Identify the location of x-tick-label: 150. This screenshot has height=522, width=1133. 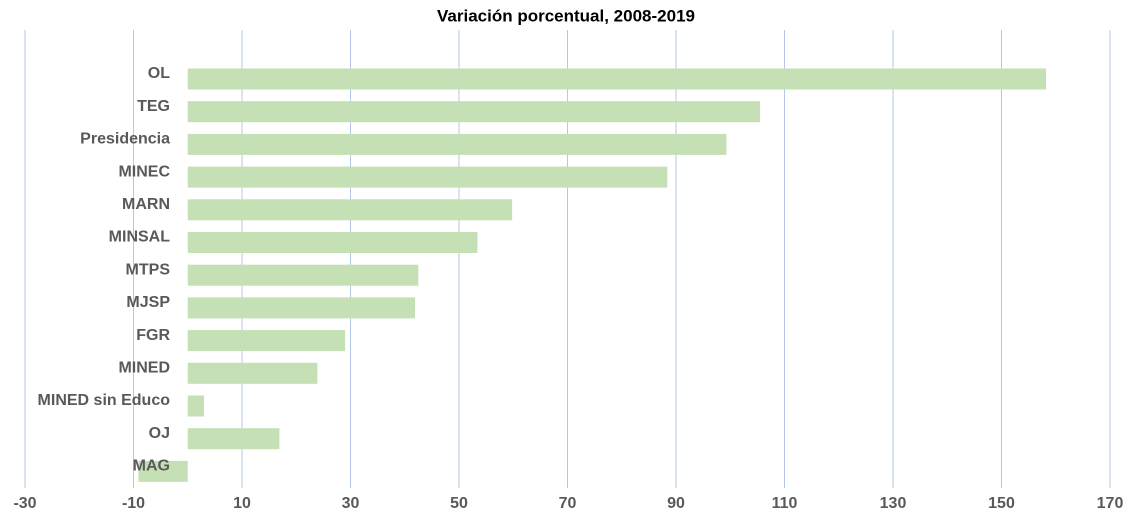
(1001, 503).